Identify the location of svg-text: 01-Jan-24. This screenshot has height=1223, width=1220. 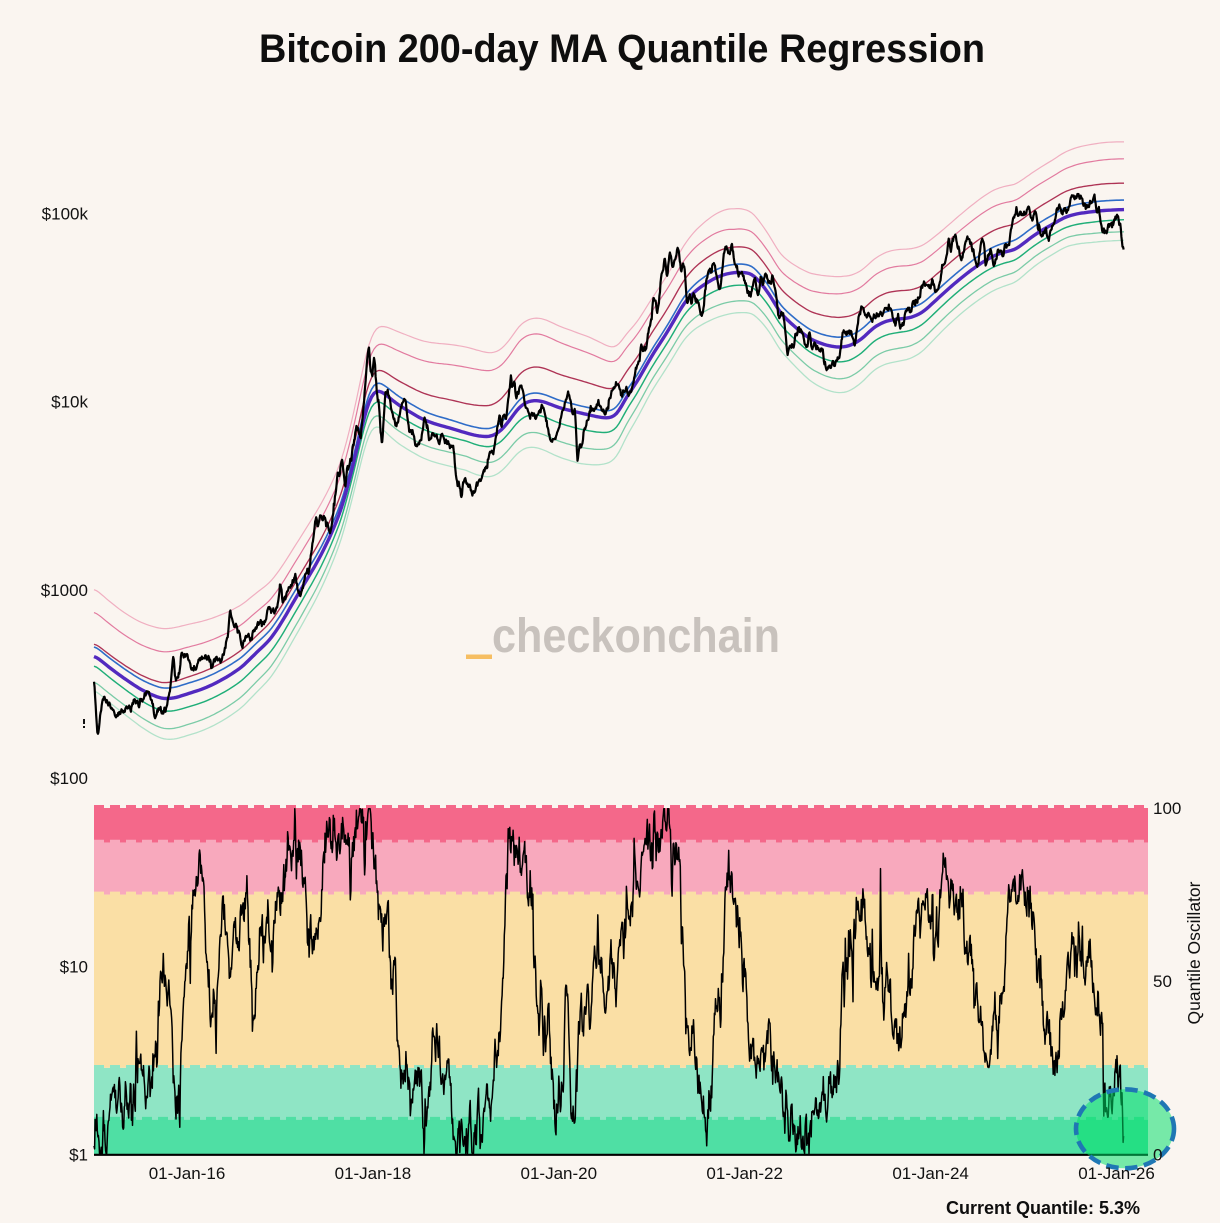
(930, 1173).